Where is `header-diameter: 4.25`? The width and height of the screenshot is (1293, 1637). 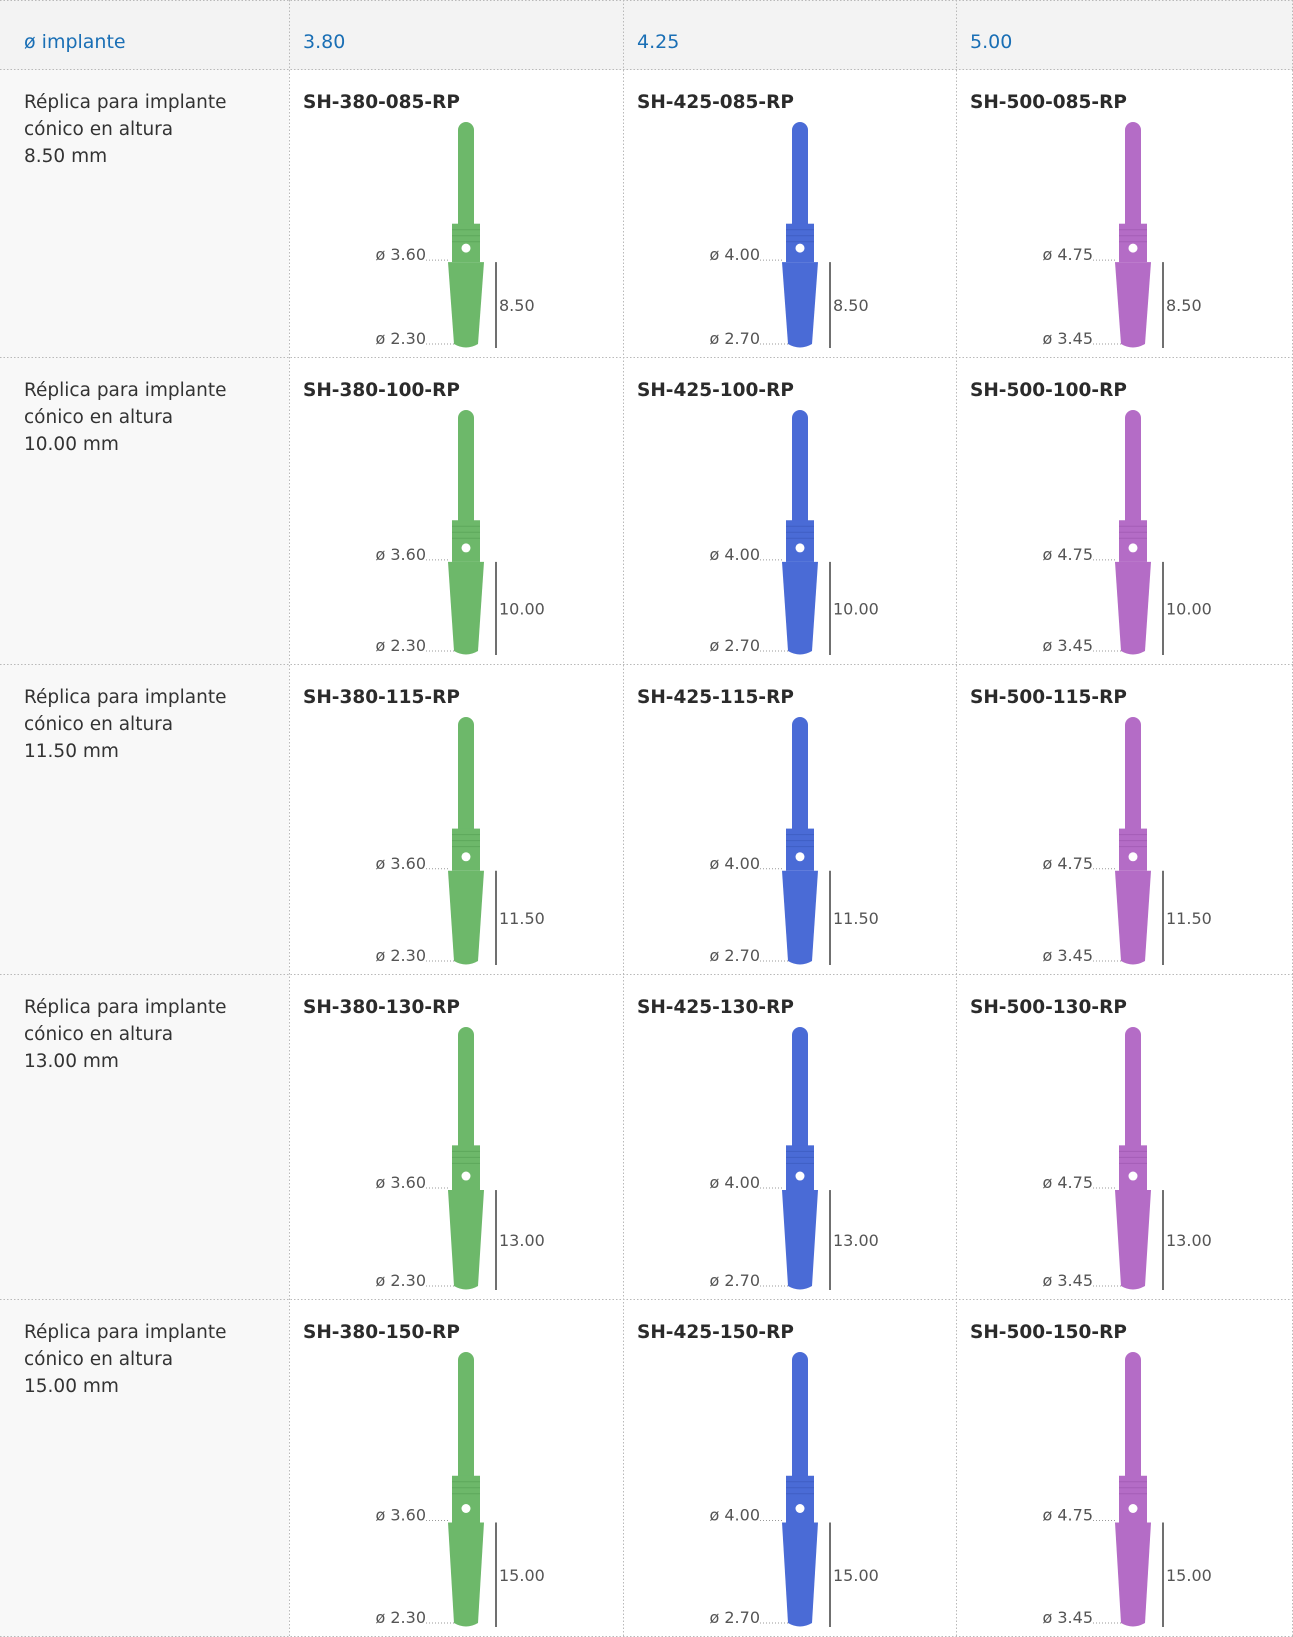
header-diameter: 4.25 is located at coordinates (658, 42).